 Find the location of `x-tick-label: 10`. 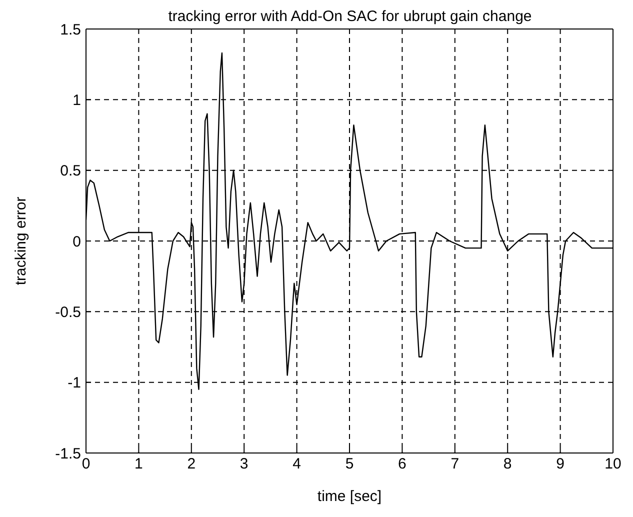

x-tick-label: 10 is located at coordinates (613, 464).